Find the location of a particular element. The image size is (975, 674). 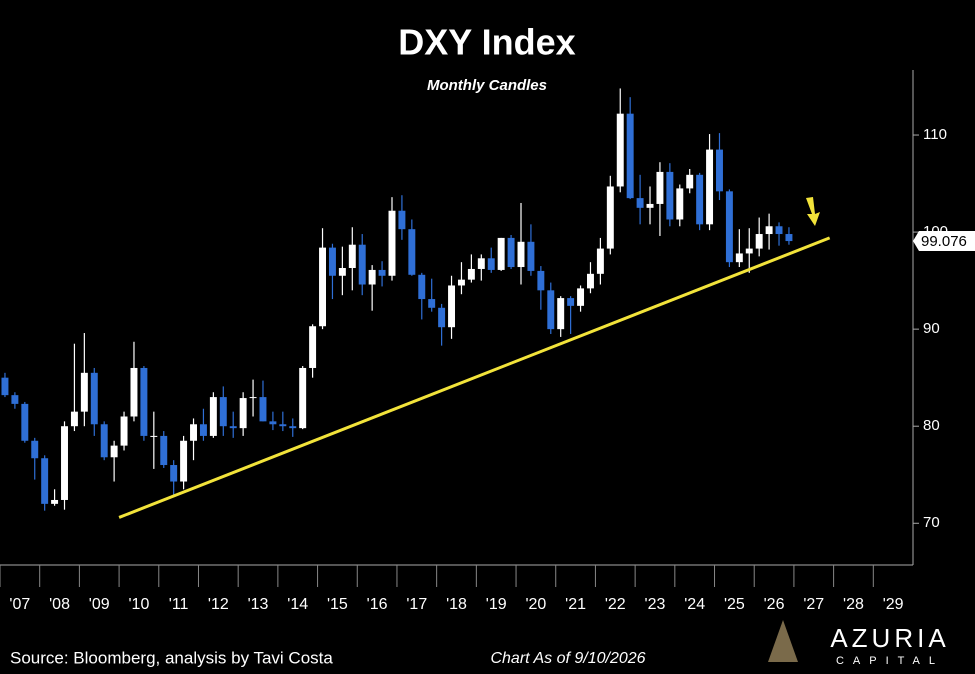

x-tick-label: '14 is located at coordinates (297, 604).